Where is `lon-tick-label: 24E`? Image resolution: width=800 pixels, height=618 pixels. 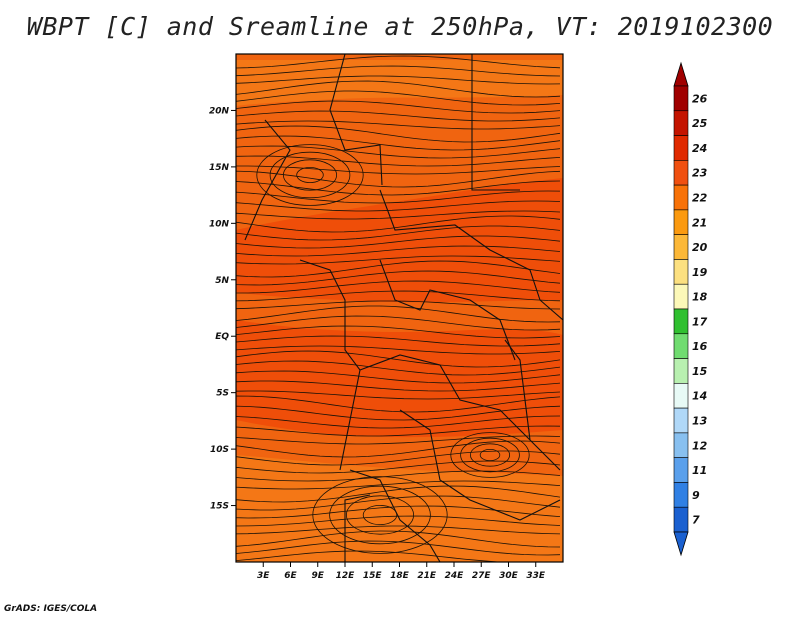
lon-tick-label: 24E is located at coordinates (455, 576).